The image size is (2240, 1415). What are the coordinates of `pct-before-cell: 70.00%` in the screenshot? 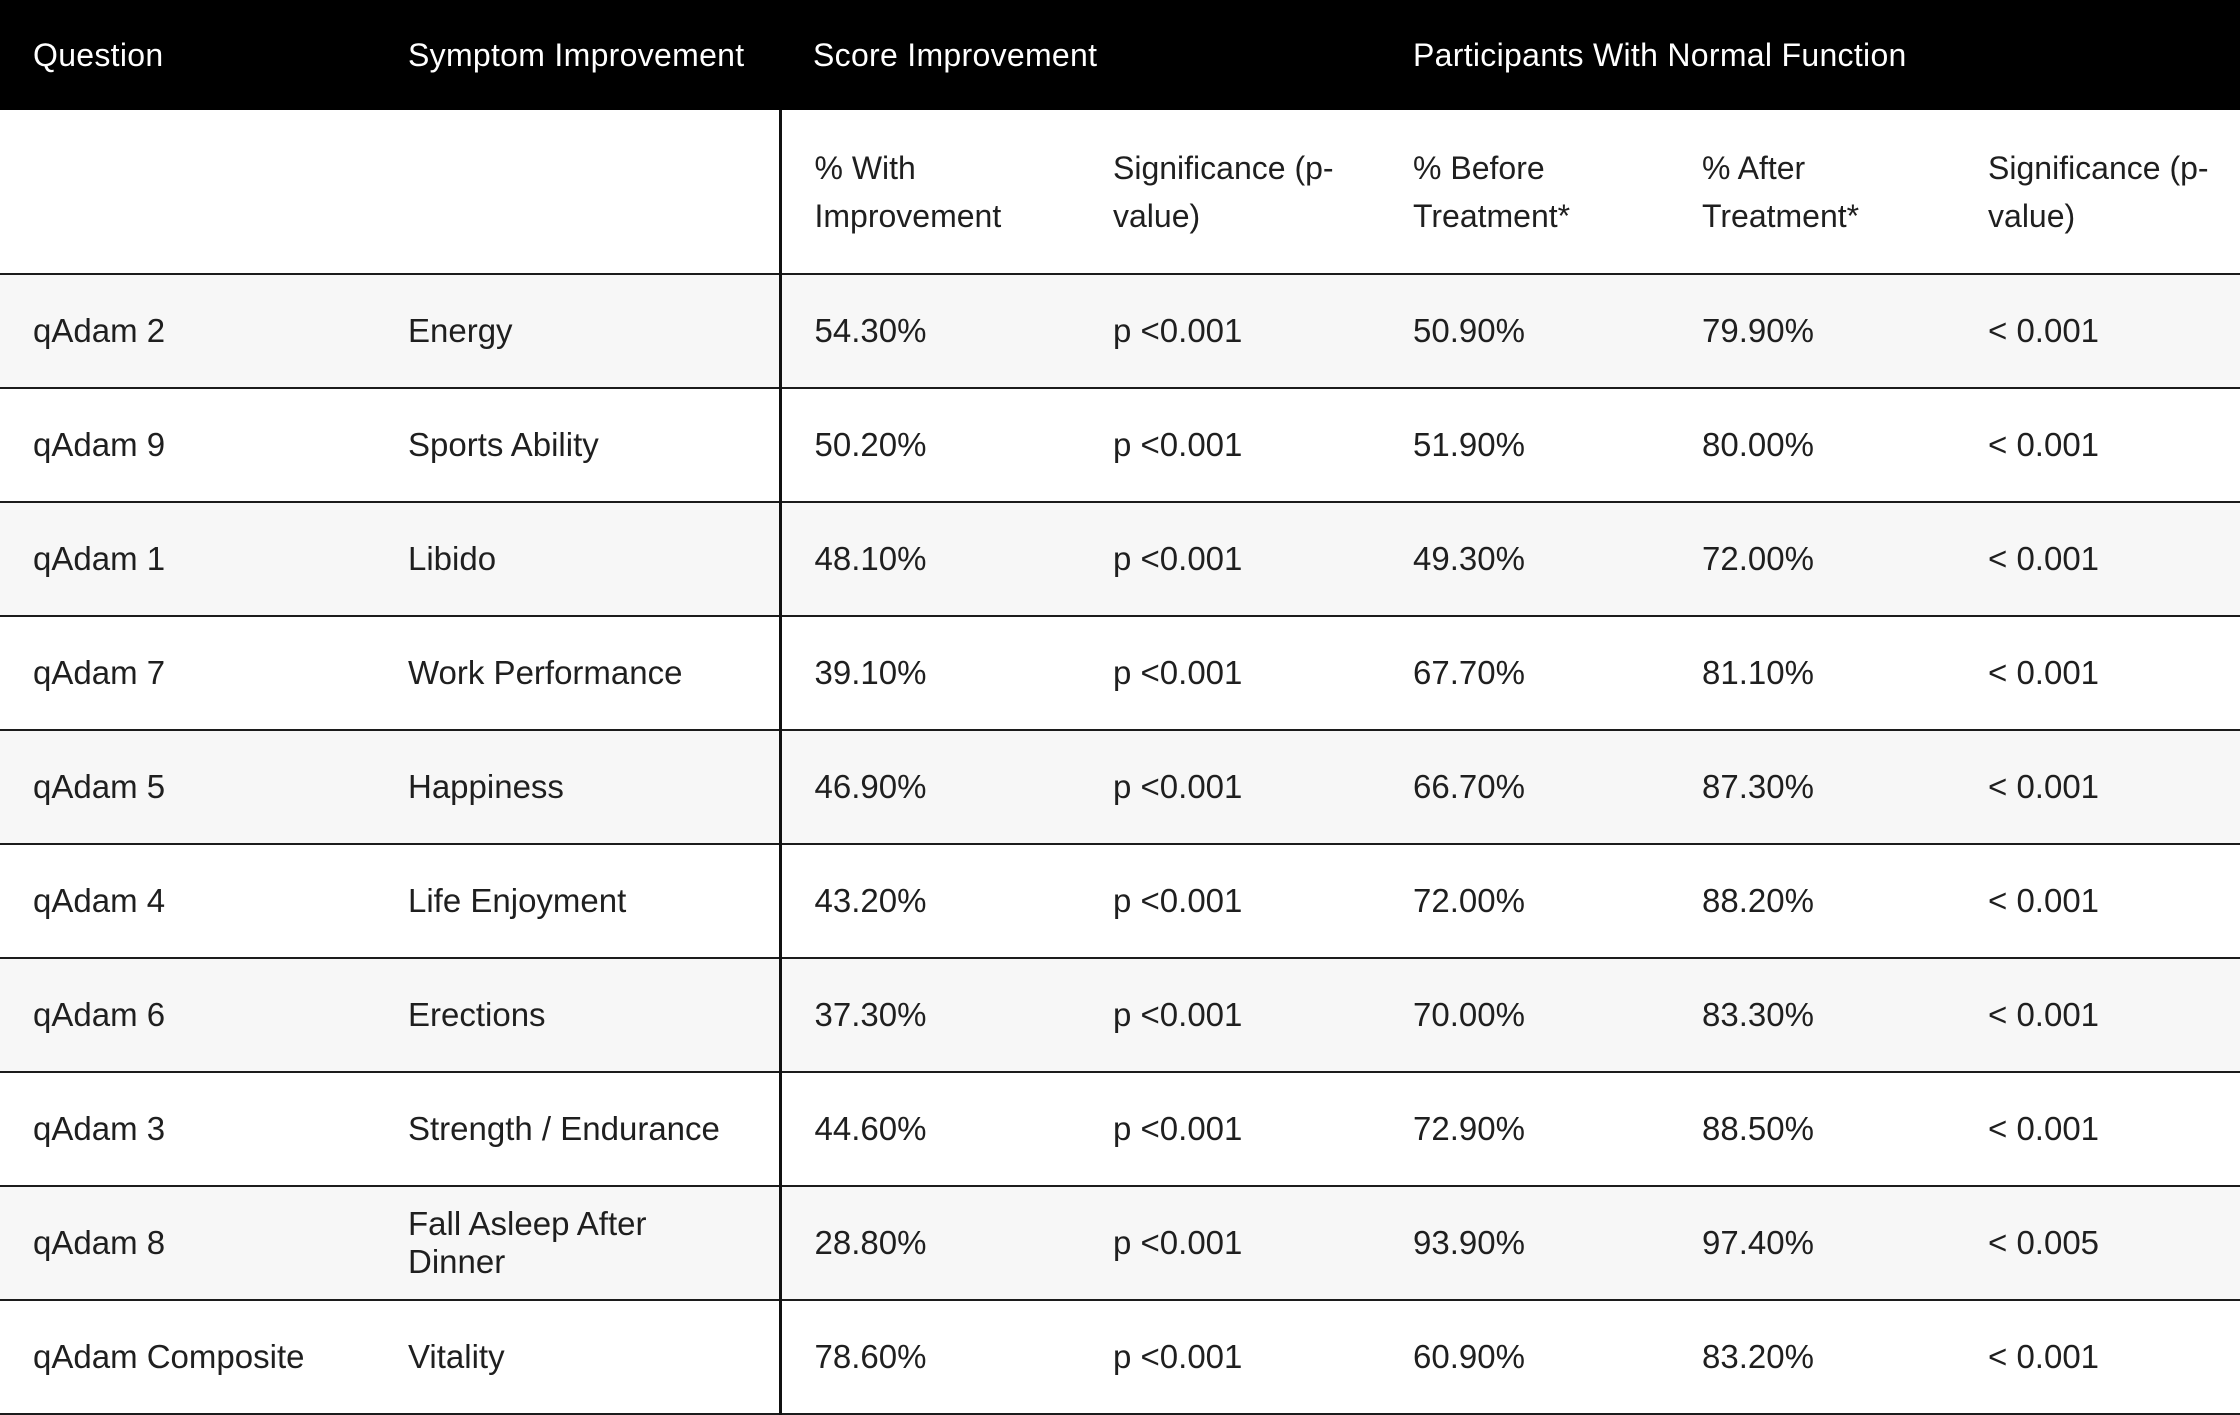 It's located at (1525, 1015).